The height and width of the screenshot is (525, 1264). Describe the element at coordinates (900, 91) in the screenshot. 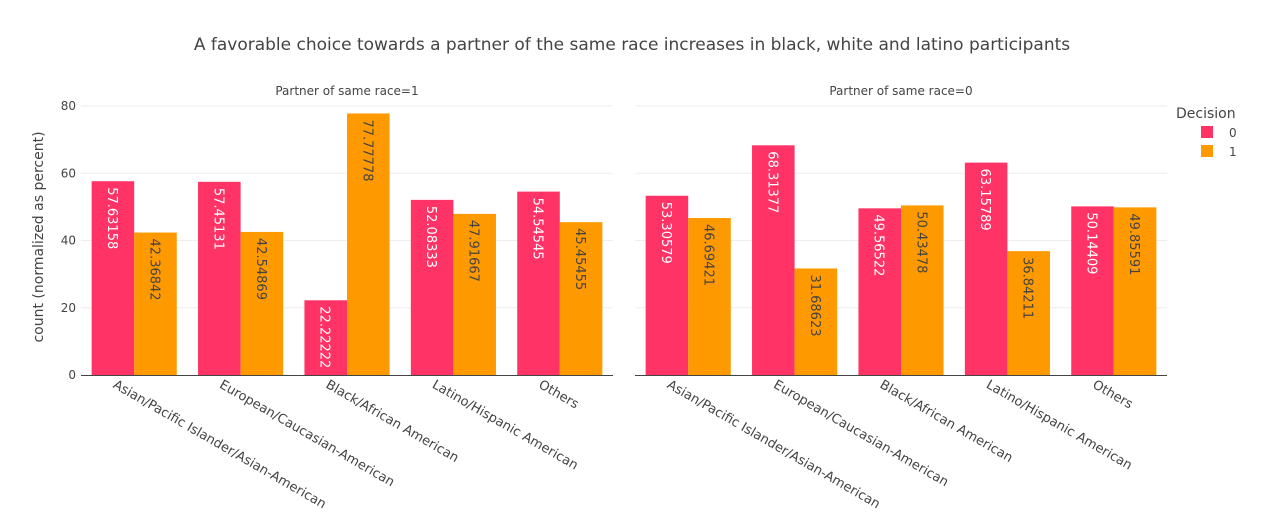

I see `panel-subtitle: Partner of same race=0` at that location.